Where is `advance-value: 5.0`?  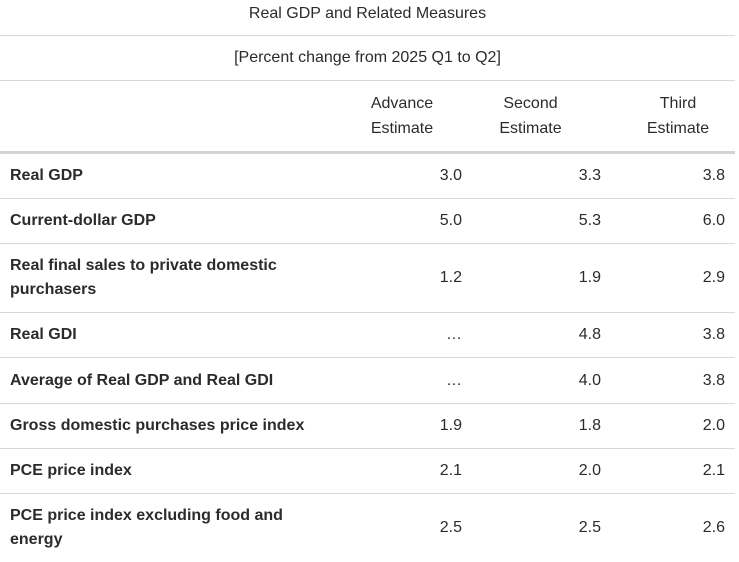 advance-value: 5.0 is located at coordinates (405, 221).